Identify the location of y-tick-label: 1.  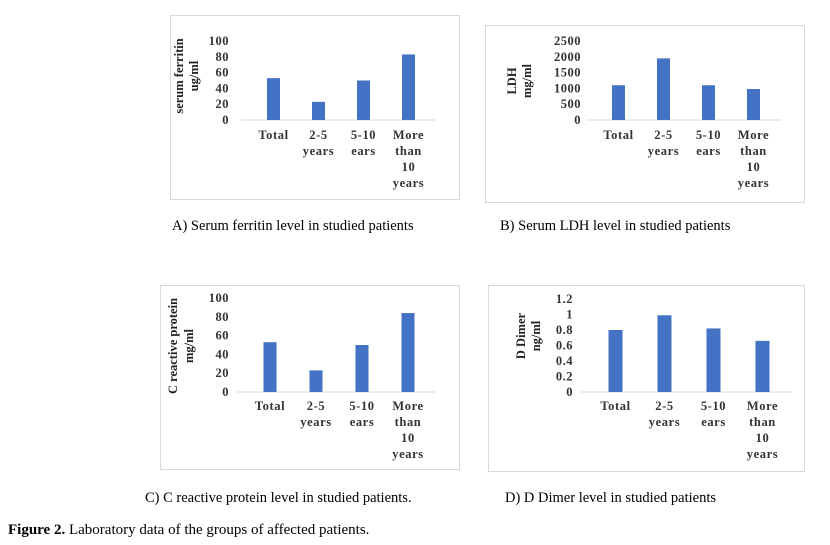
(569, 315).